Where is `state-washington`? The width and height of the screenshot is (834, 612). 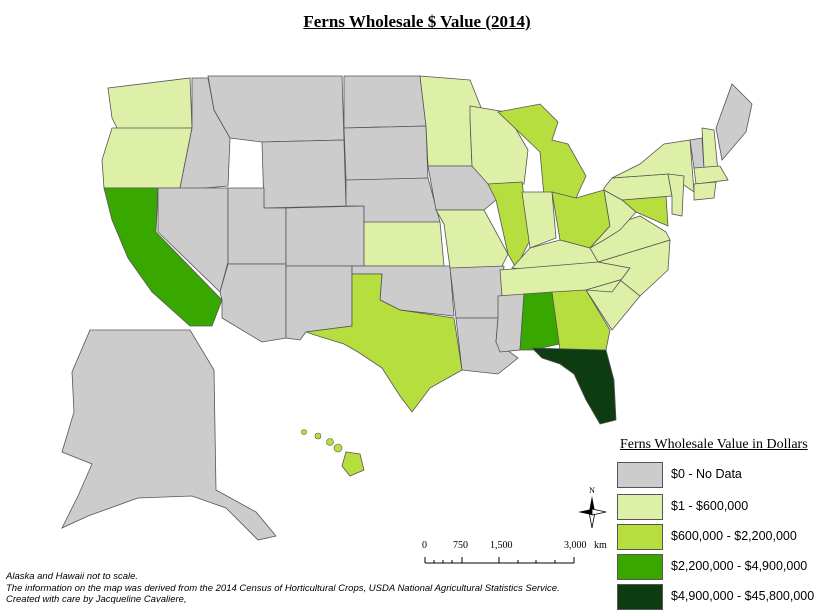 state-washington is located at coordinates (150, 104).